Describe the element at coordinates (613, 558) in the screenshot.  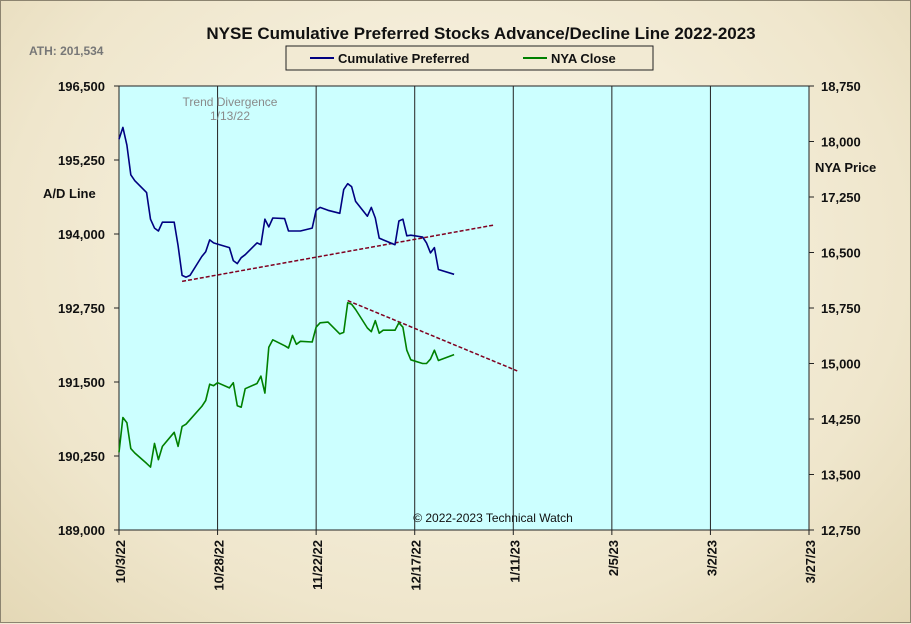
I see `x-tick-label: 2/5/23` at that location.